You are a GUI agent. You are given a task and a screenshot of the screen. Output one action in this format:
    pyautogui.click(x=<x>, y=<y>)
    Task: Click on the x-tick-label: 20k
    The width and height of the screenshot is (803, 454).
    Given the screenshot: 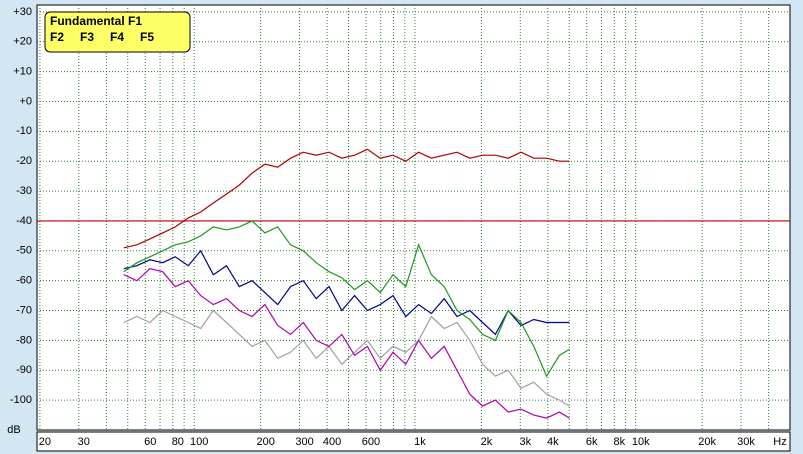 What is the action you would take?
    pyautogui.click(x=707, y=442)
    